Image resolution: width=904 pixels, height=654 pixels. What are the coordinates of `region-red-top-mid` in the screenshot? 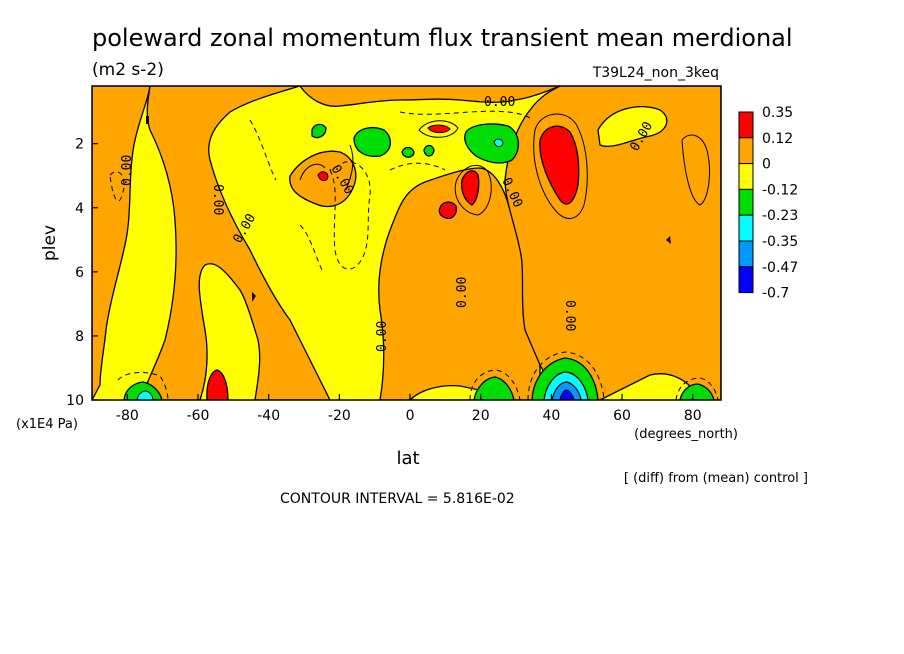 It's located at (439, 129).